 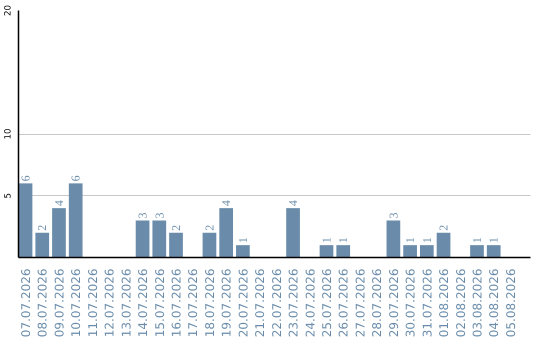 I want to click on x-tick-label: 01.08.2026, so click(x=444, y=303).